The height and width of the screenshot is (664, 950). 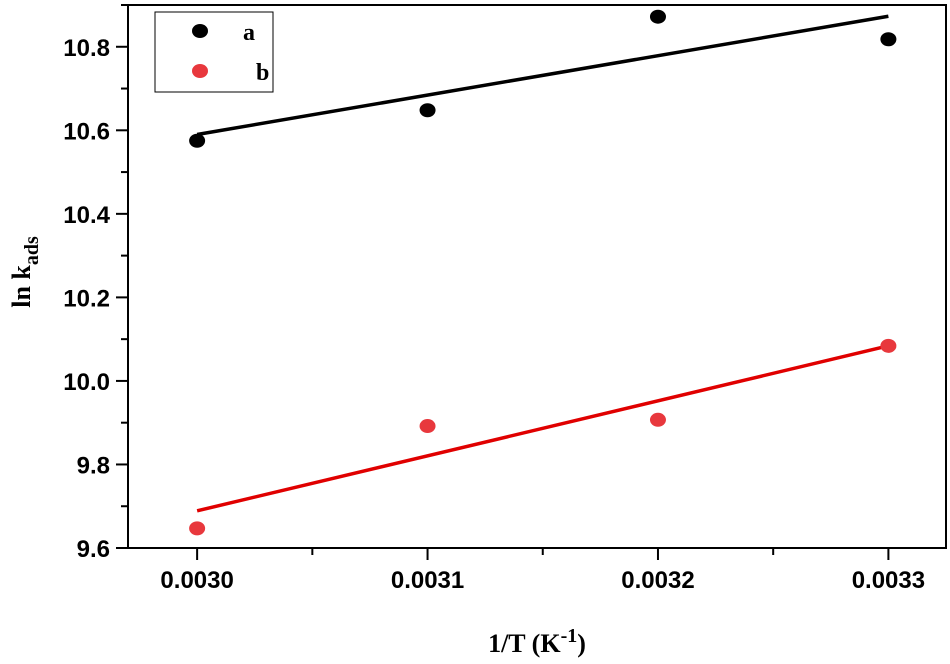 I want to click on x-tick-label: 0.0032, so click(x=657, y=580).